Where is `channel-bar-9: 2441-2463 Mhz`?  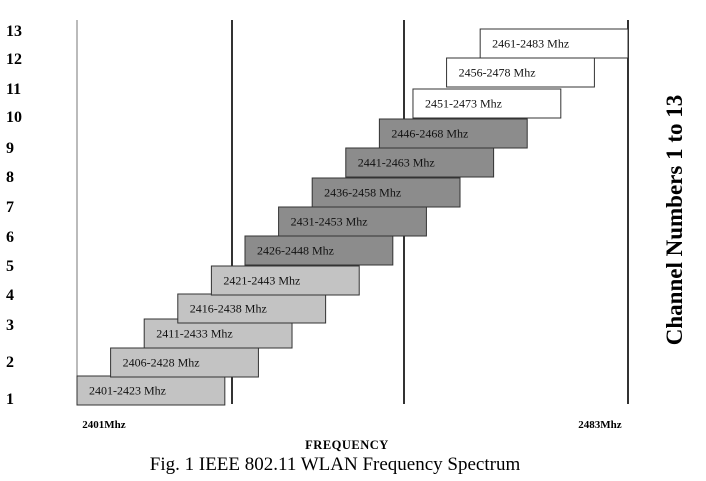
channel-bar-9: 2441-2463 Mhz is located at coordinates (420, 162).